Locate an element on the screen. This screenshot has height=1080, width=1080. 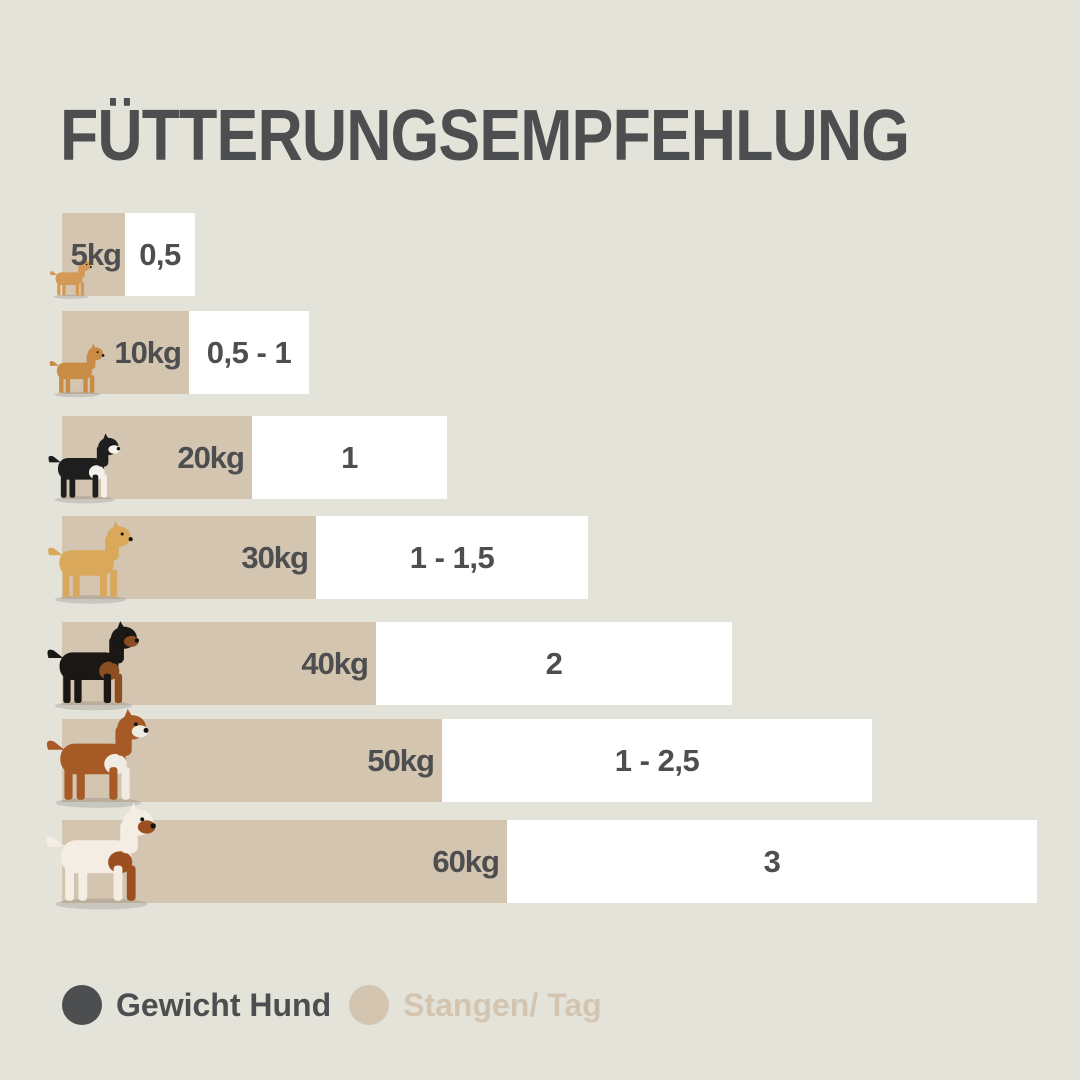
feed-label: 1 - 1,5 is located at coordinates (452, 557).